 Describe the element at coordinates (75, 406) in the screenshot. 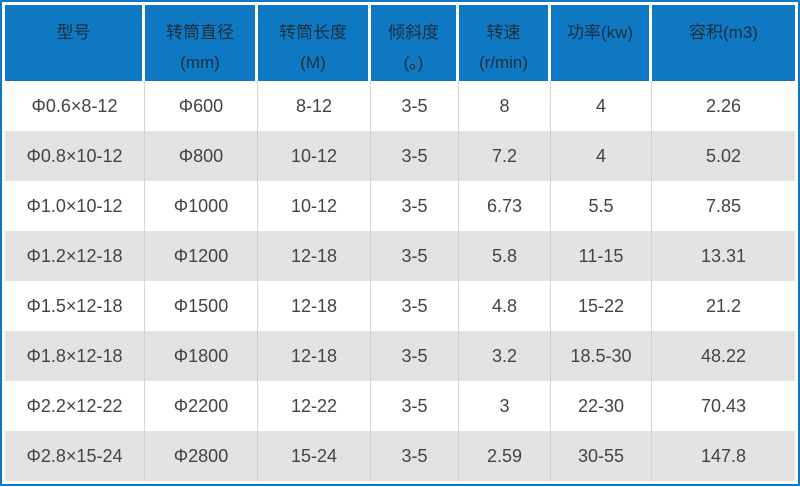

I see `cell-model: Φ2.2×12-22` at that location.